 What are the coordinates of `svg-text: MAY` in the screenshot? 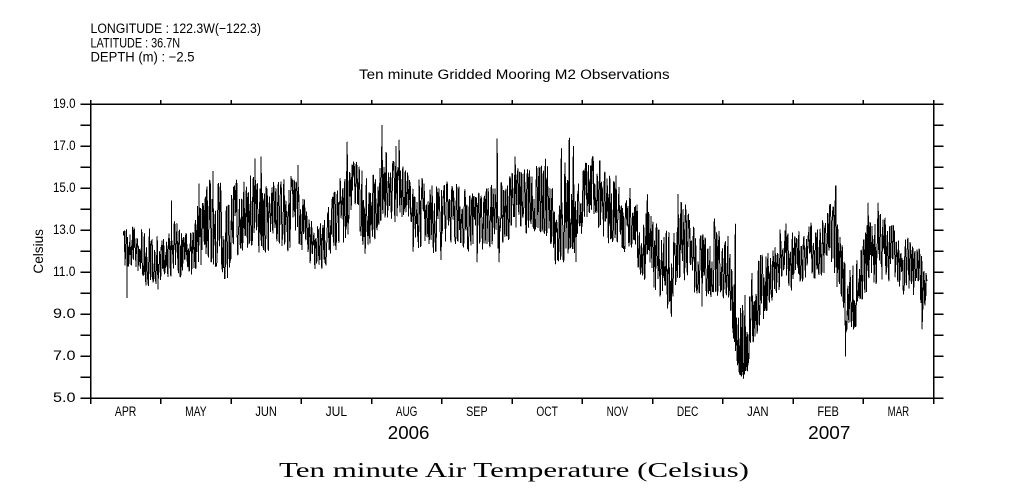 It's located at (196, 411).